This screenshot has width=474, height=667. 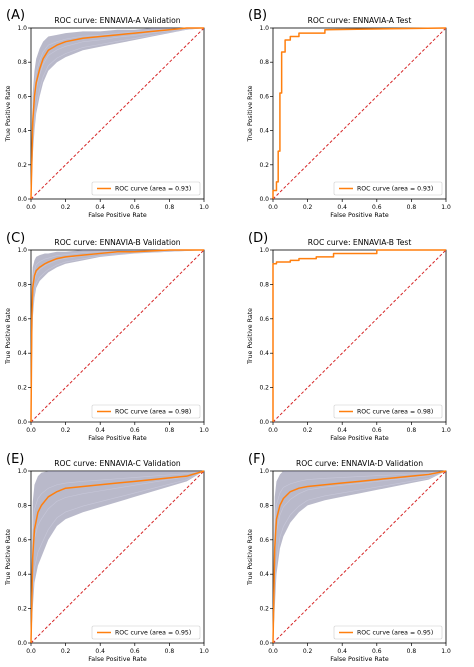 What do you see at coordinates (359, 463) in the screenshot?
I see `panel-title: ROC curve: ENNAVIA-D Validation` at bounding box center [359, 463].